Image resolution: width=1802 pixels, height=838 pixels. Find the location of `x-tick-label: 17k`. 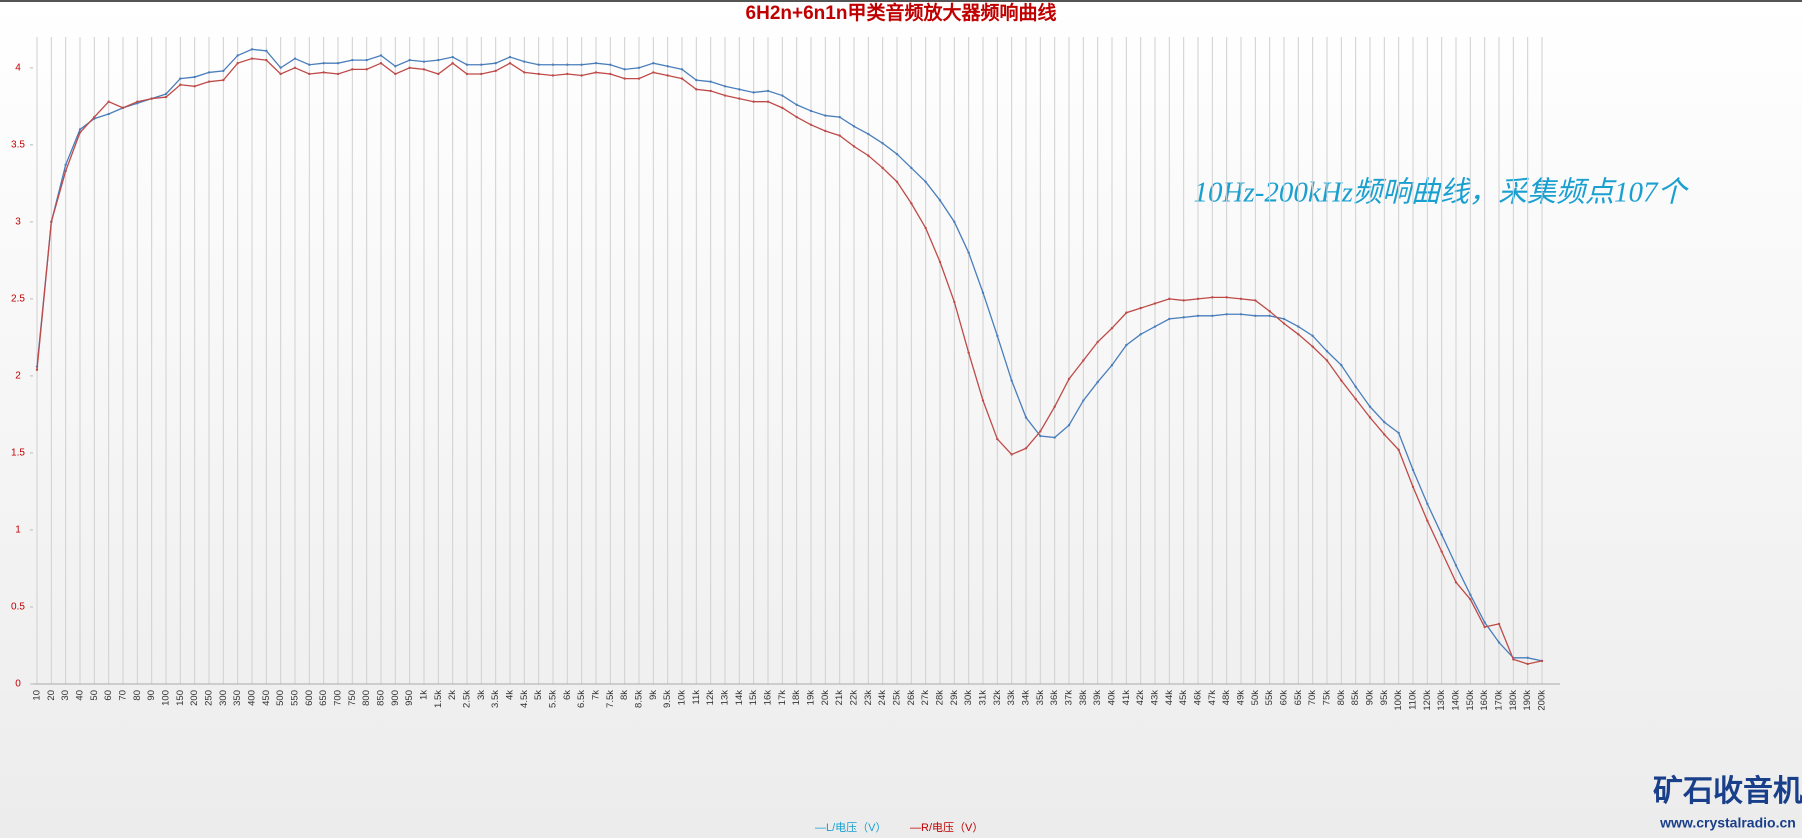

x-tick-label: 17k is located at coordinates (782, 698).